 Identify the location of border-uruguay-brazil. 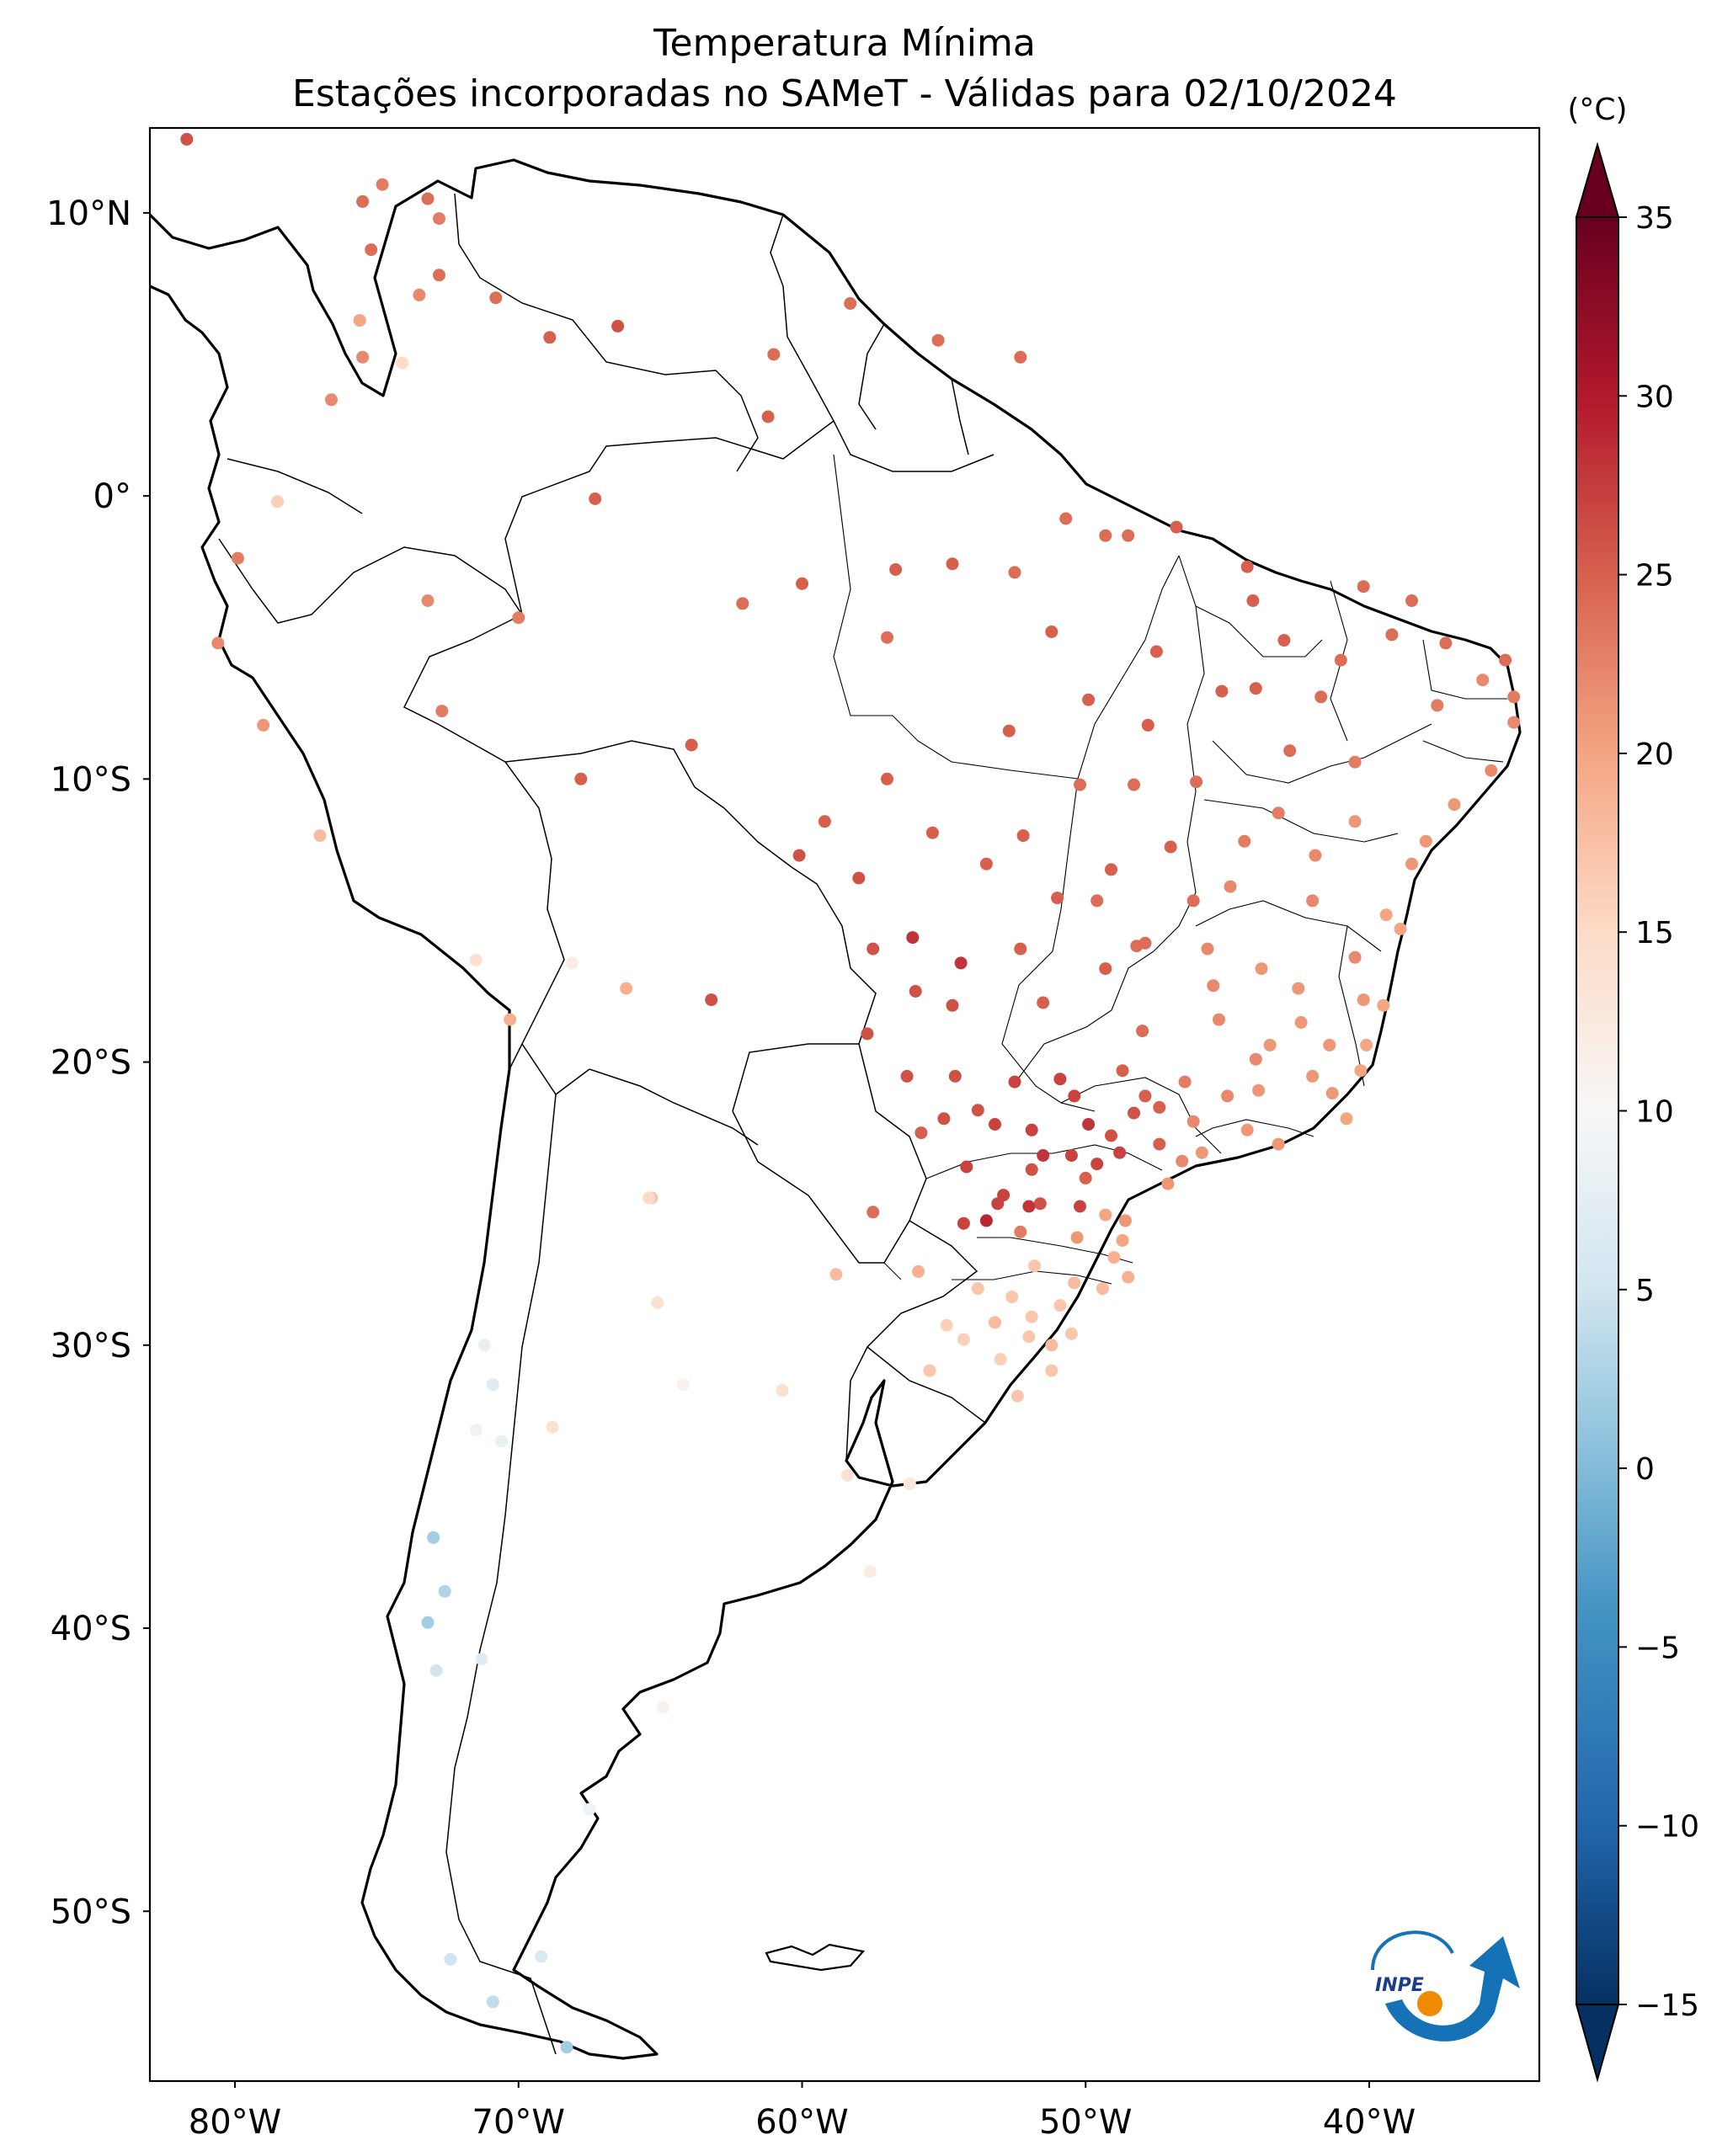
(926, 1385).